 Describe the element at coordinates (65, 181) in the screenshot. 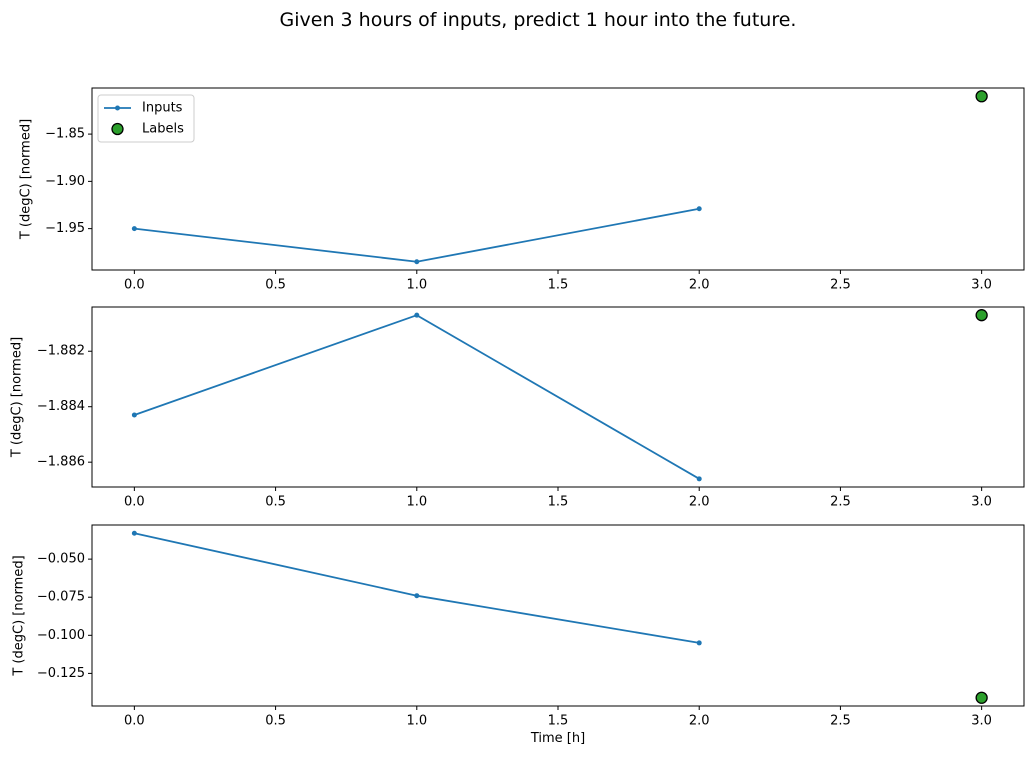

I see `y-tick-label: −1.90` at that location.